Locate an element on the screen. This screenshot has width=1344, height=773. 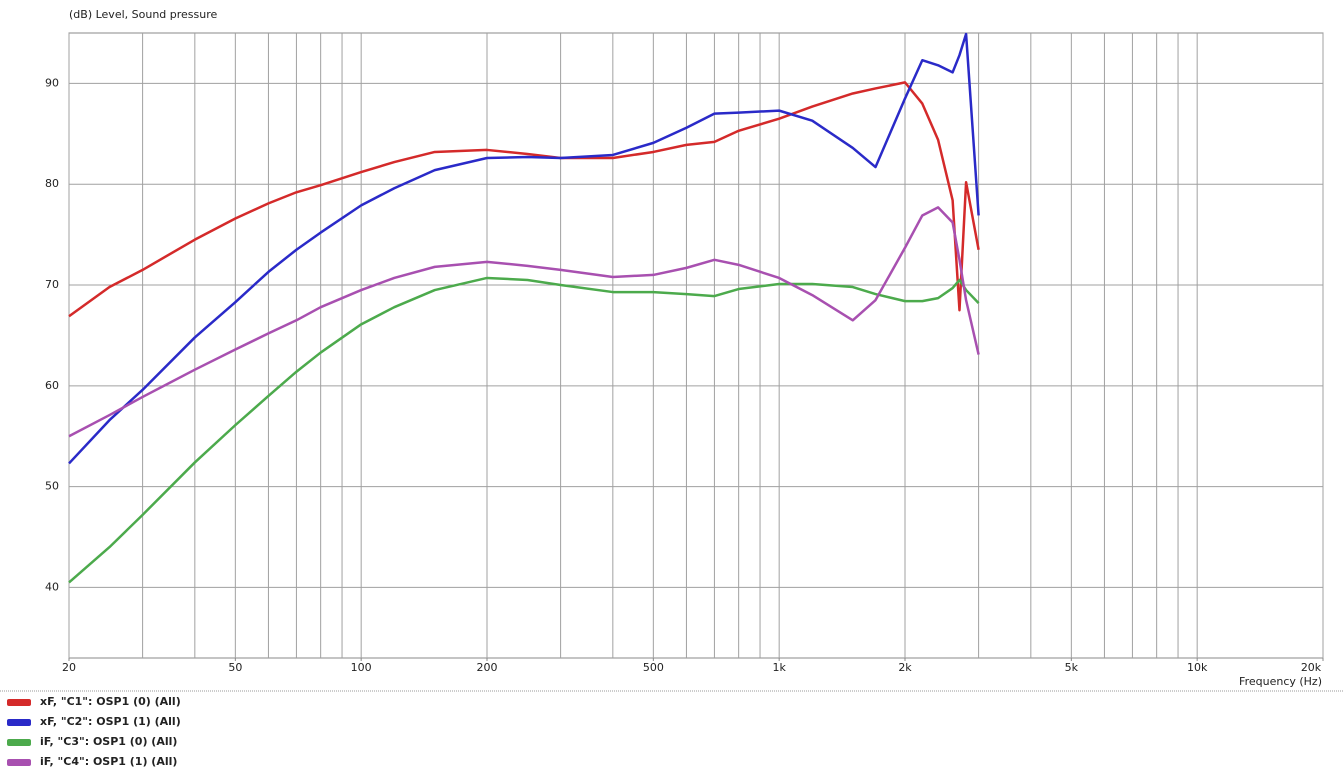
y-axis-title: (dB) Level, Sound pressure is located at coordinates (143, 14).